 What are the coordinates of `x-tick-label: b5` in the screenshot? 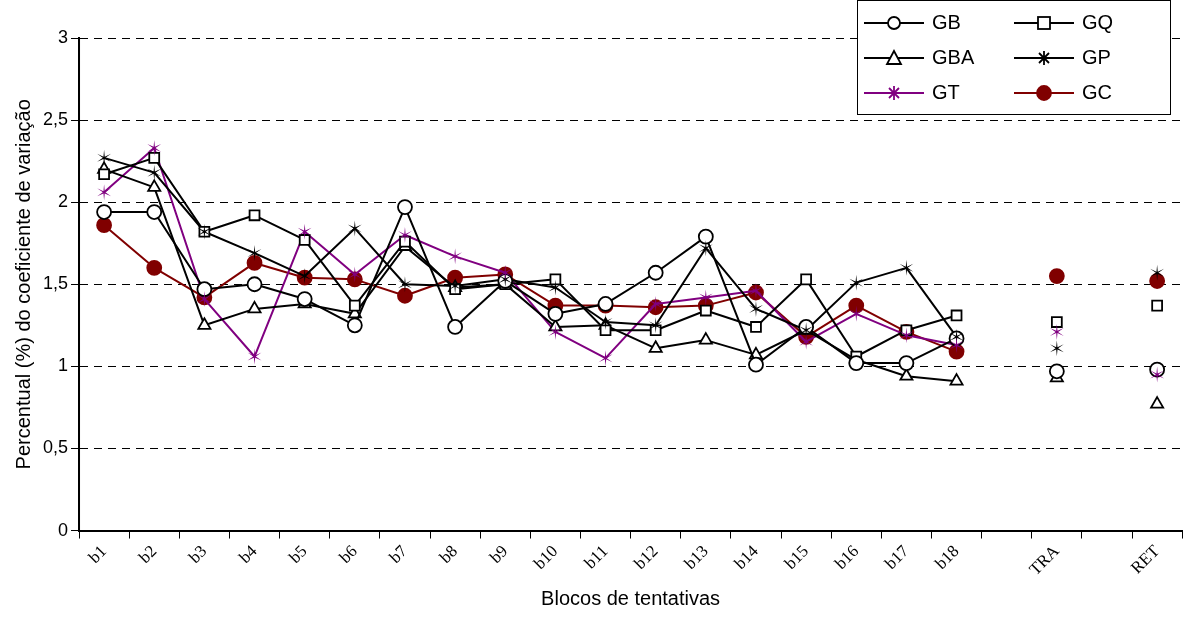 It's located at (298, 554).